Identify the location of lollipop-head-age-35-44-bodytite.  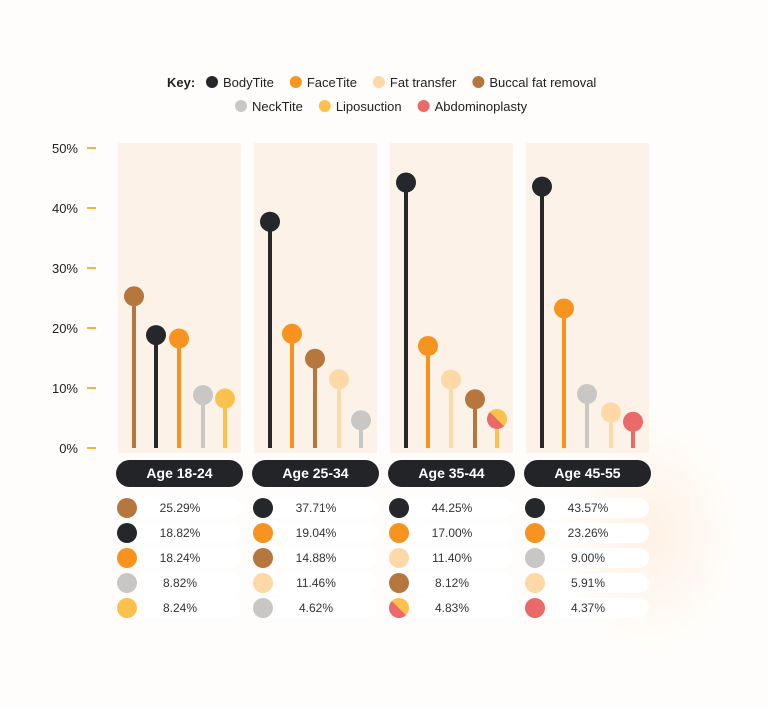
(406, 182).